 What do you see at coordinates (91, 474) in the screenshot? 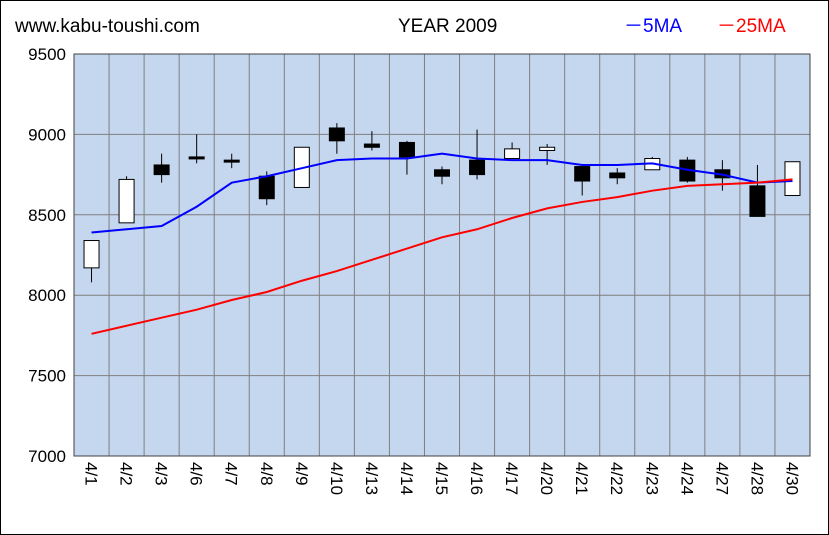
I see `x-tick-label: 4/1` at bounding box center [91, 474].